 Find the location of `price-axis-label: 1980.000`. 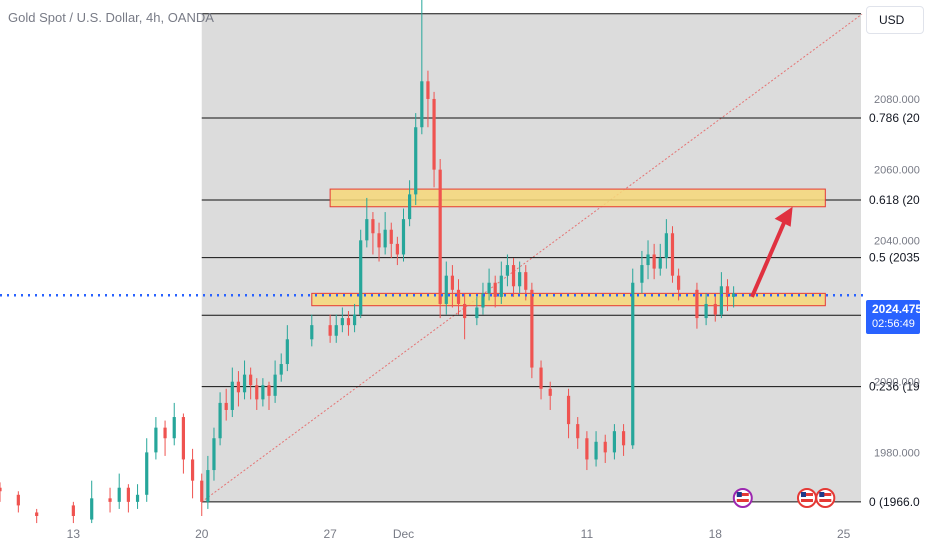

price-axis-label: 1980.000 is located at coordinates (897, 453).